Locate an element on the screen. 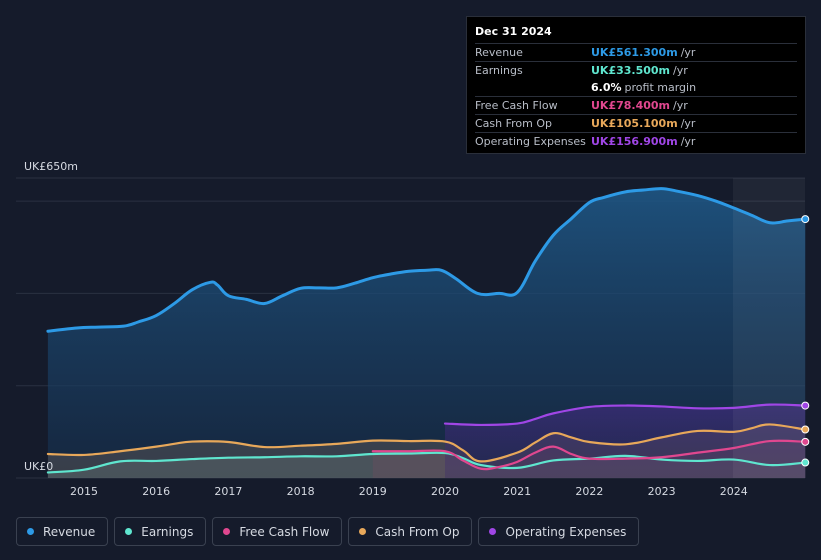 This screenshot has width=821, height=560. legend-label: Cash From Op is located at coordinates (417, 531).